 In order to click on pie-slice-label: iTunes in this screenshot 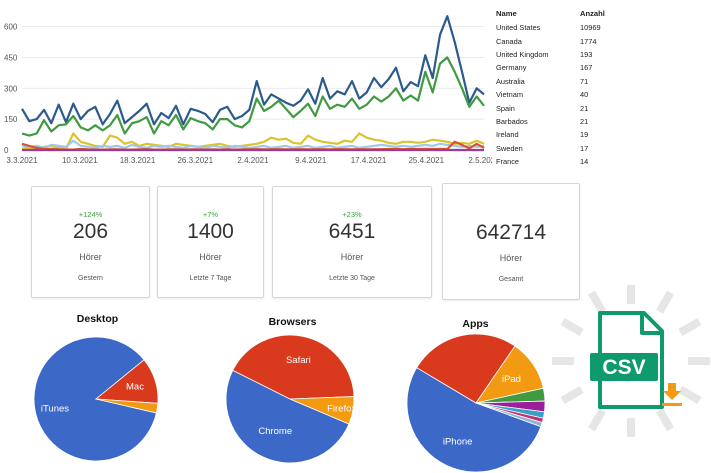, I will do `click(55, 409)`.